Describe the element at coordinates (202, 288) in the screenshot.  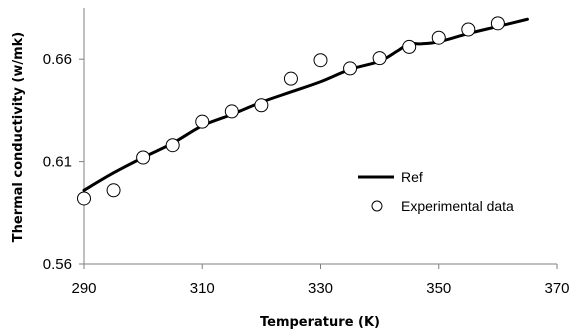
I see `x-tick-label: 310` at that location.